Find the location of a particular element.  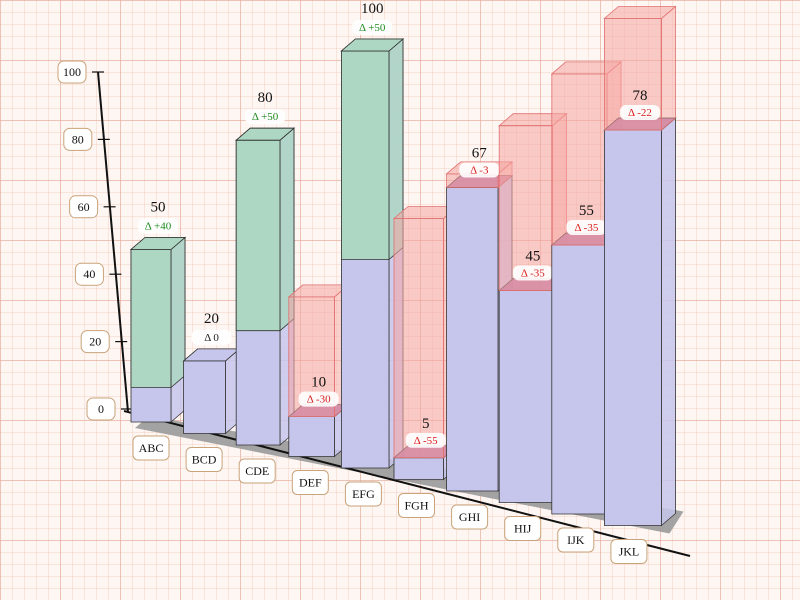

increase-segment-side is located at coordinates (178, 312).